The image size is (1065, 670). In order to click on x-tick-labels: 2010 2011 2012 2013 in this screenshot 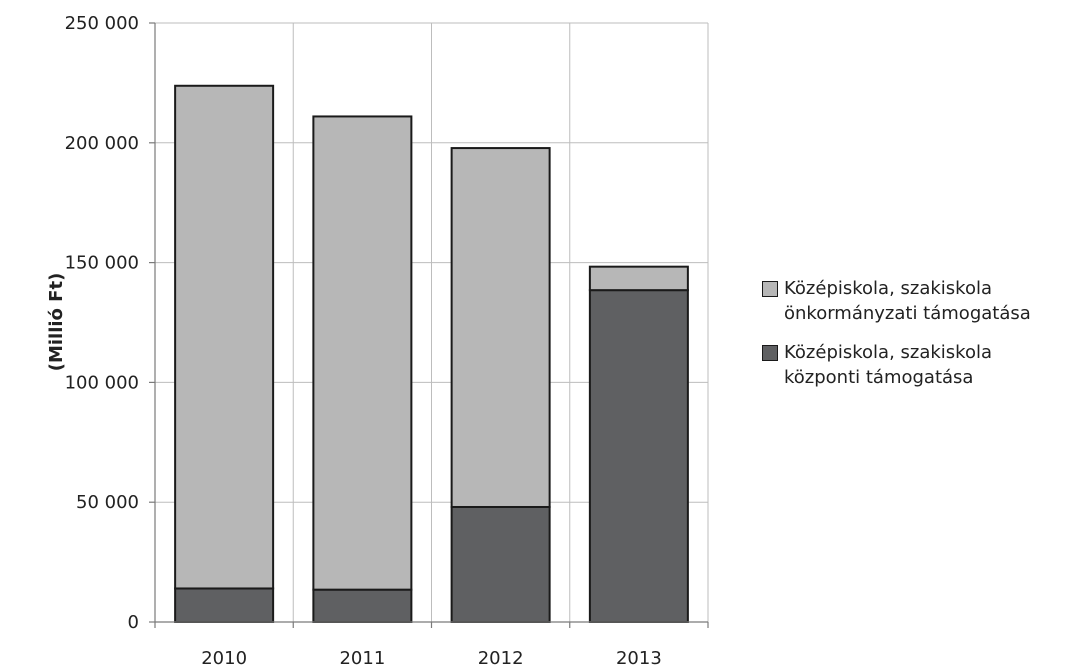, I will do `click(431, 658)`.